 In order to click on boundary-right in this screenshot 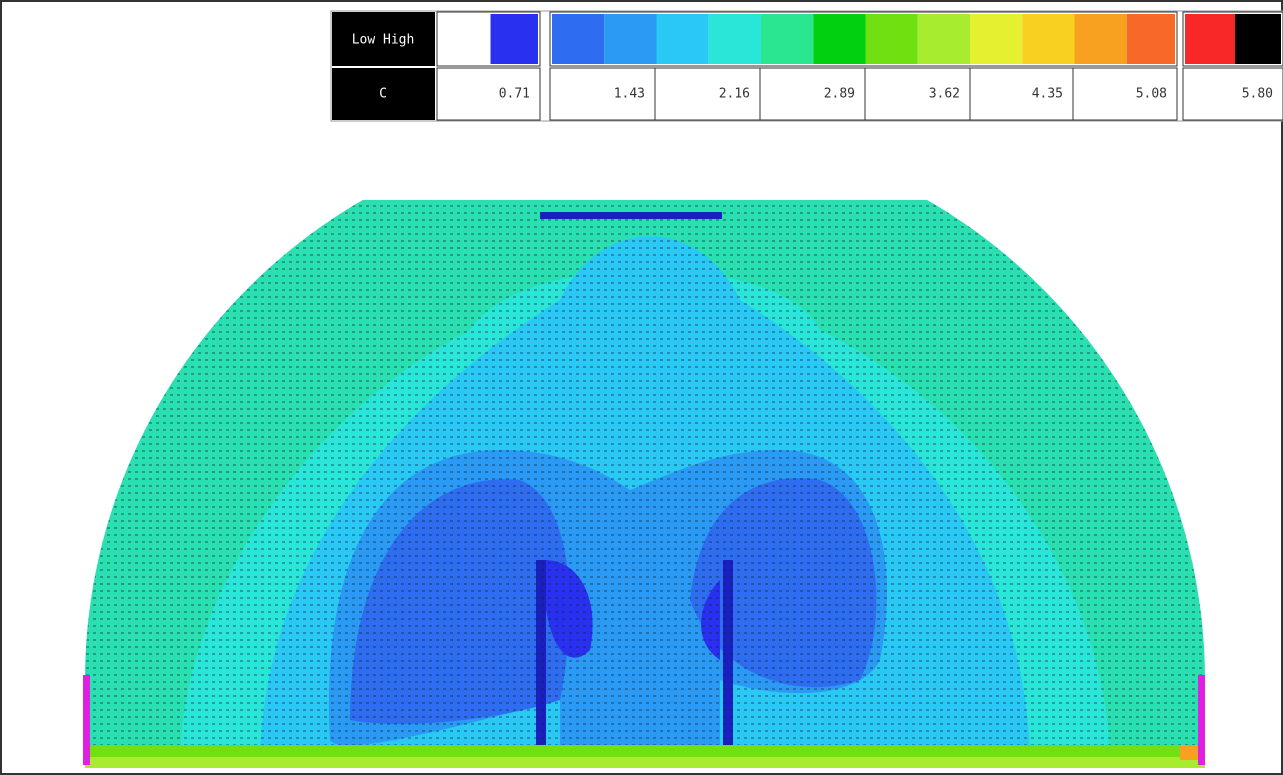, I will do `click(1201, 720)`.